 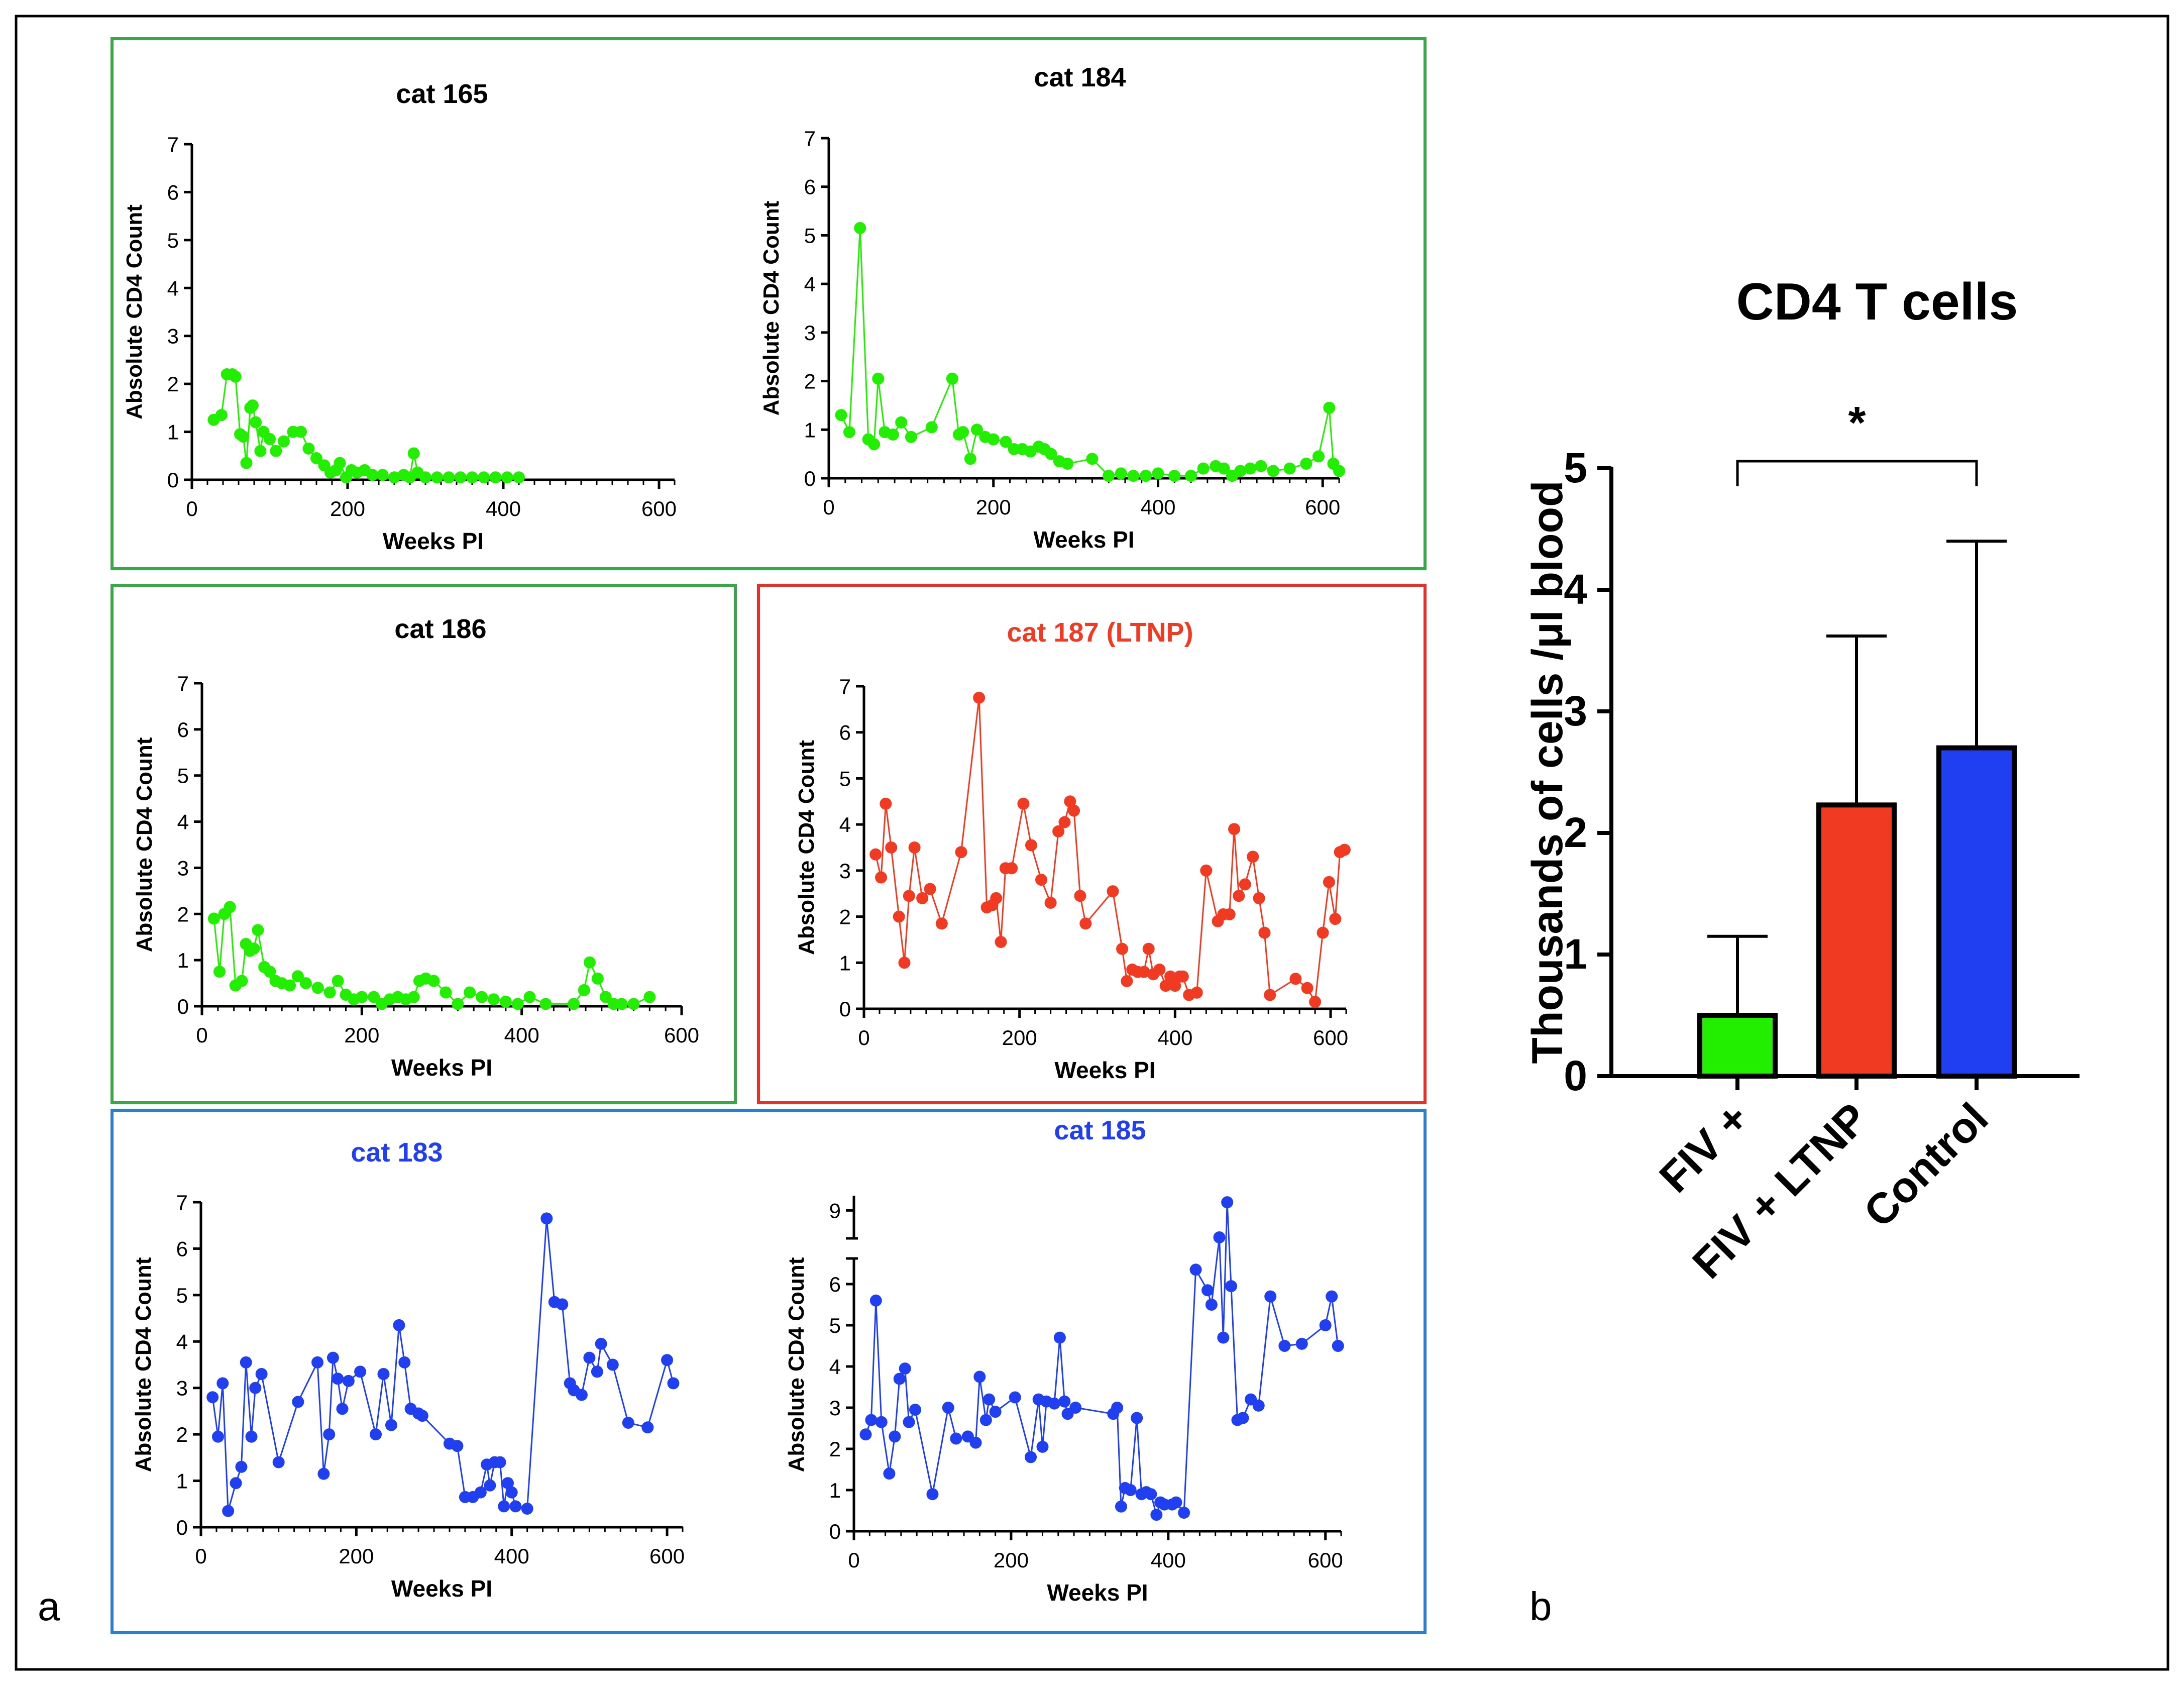 What do you see at coordinates (1102, 1360) in the screenshot?
I see `series-line` at bounding box center [1102, 1360].